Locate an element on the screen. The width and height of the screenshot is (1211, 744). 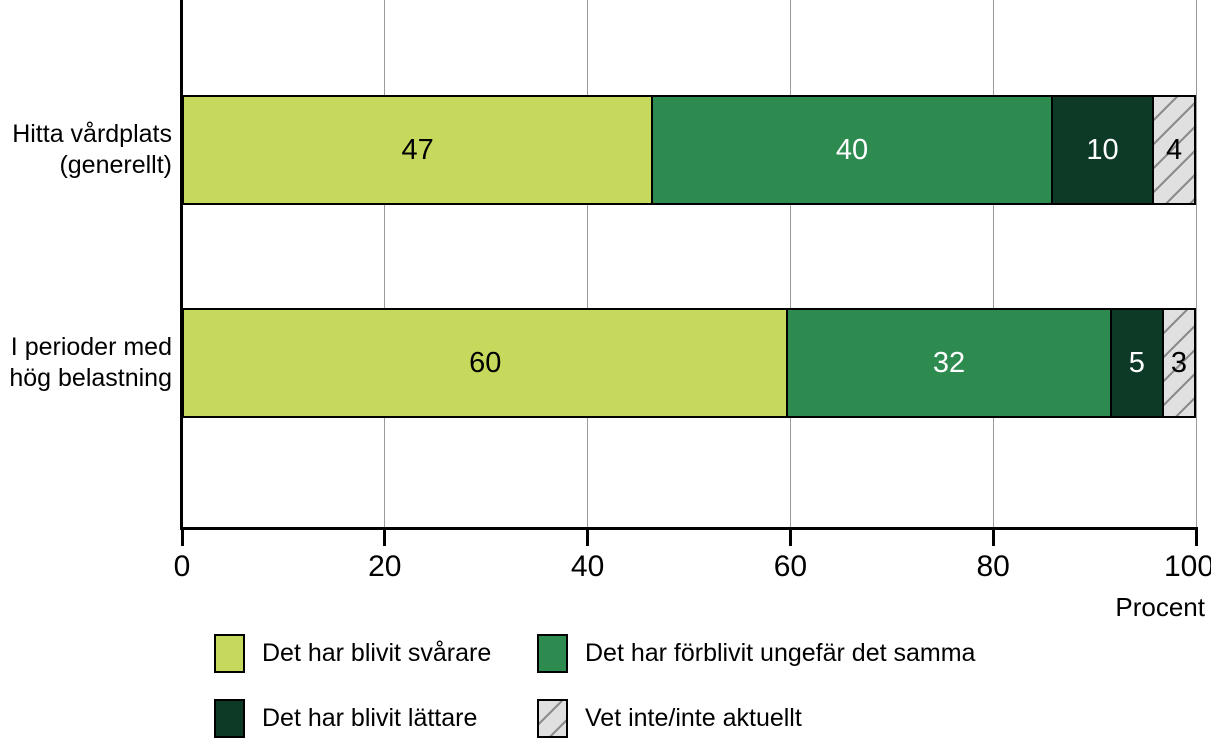
bar-segment: 3 is located at coordinates (1180, 363).